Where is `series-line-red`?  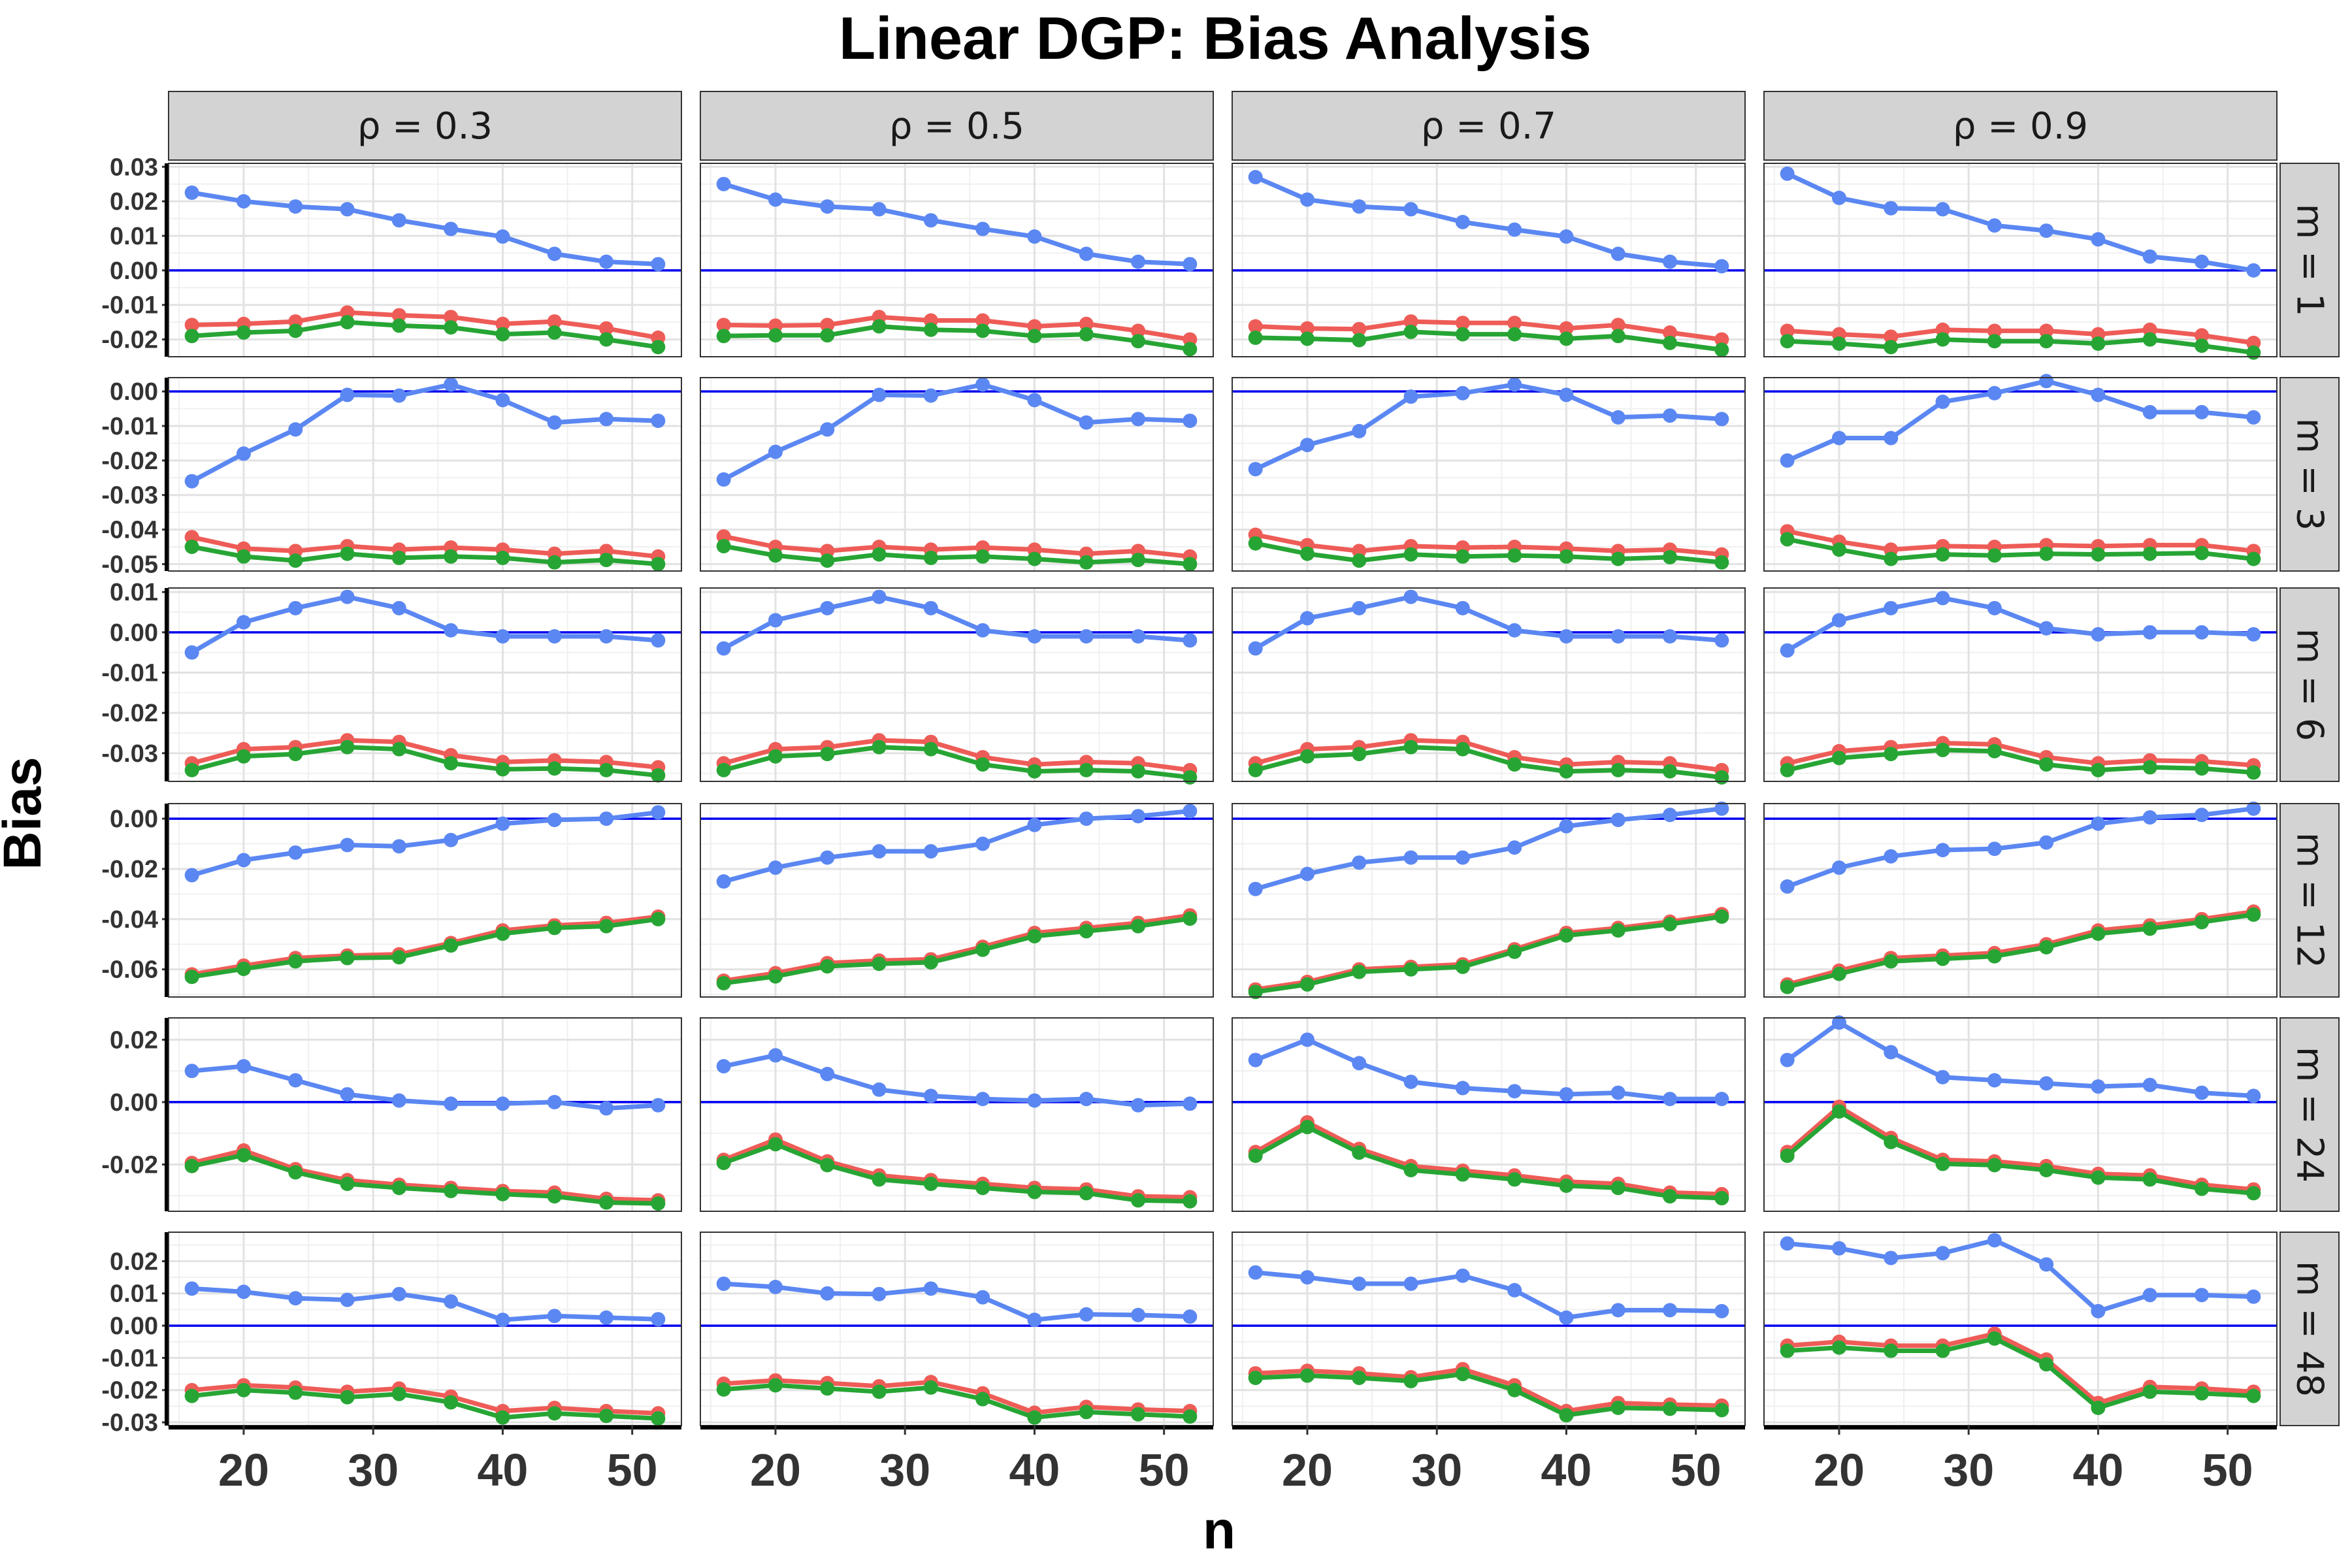
series-line-red is located at coordinates (2020, 754).